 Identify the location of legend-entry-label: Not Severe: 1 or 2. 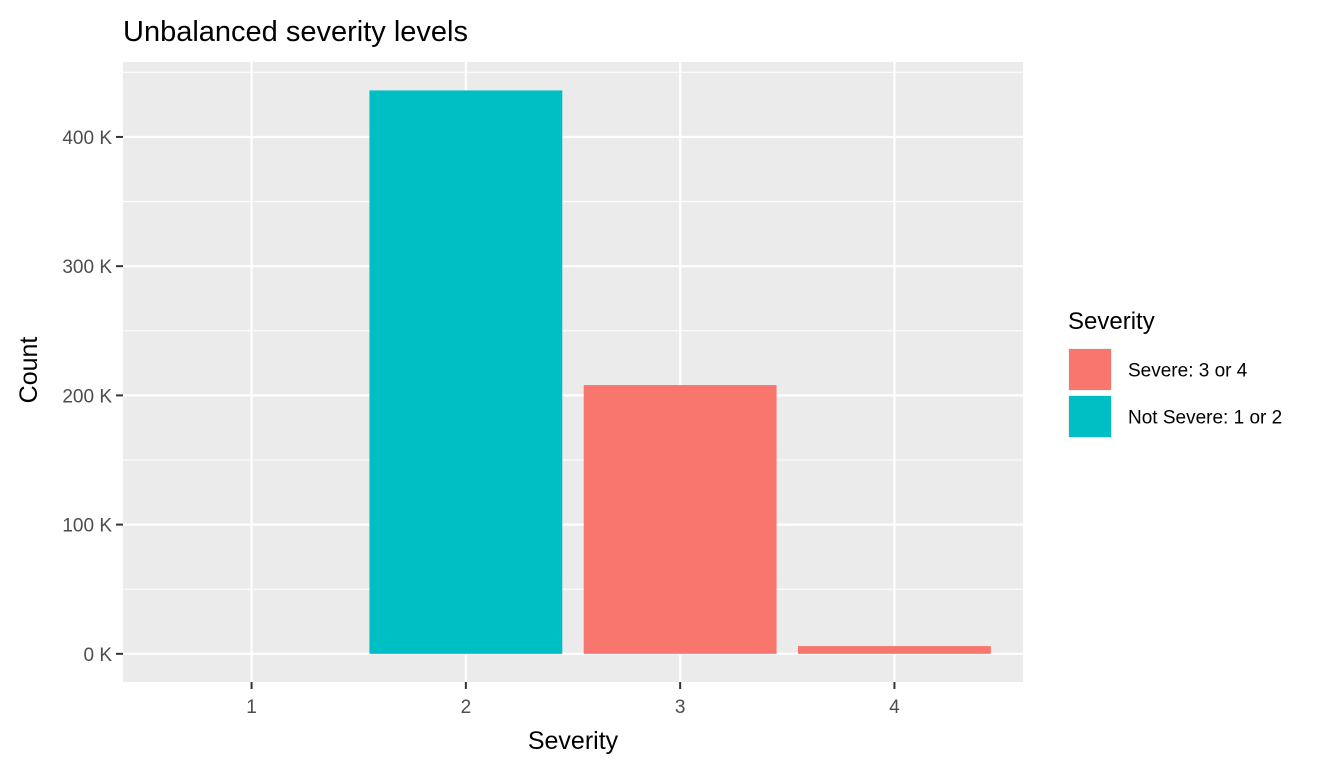
(1205, 418).